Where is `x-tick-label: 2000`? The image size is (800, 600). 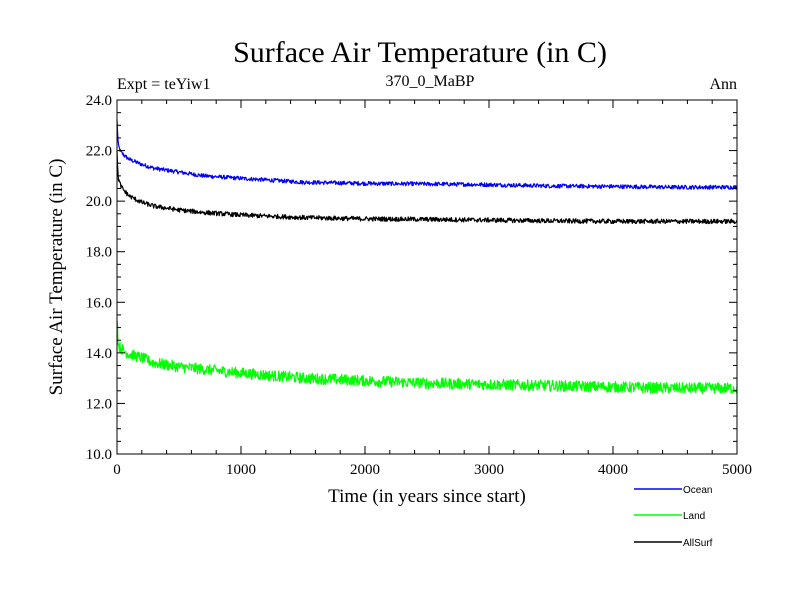 x-tick-label: 2000 is located at coordinates (365, 470).